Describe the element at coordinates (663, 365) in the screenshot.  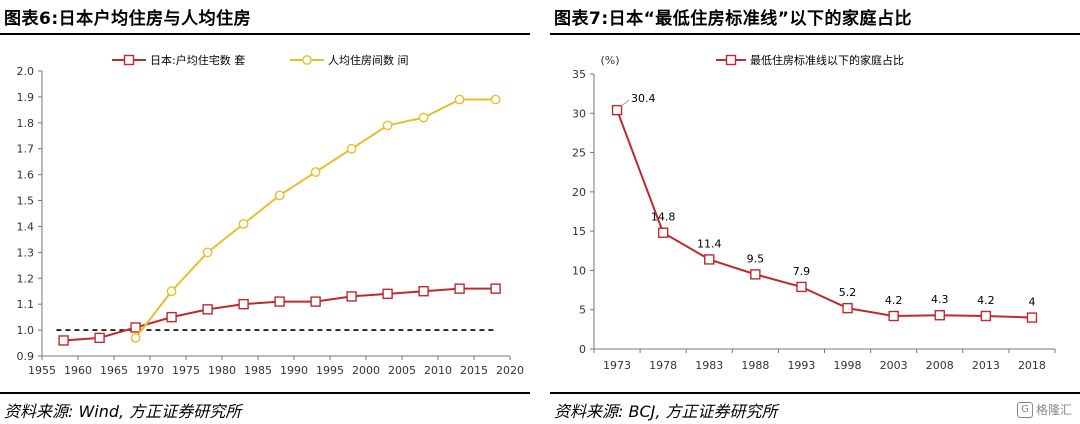
I see `x-tick-label: 1978` at that location.